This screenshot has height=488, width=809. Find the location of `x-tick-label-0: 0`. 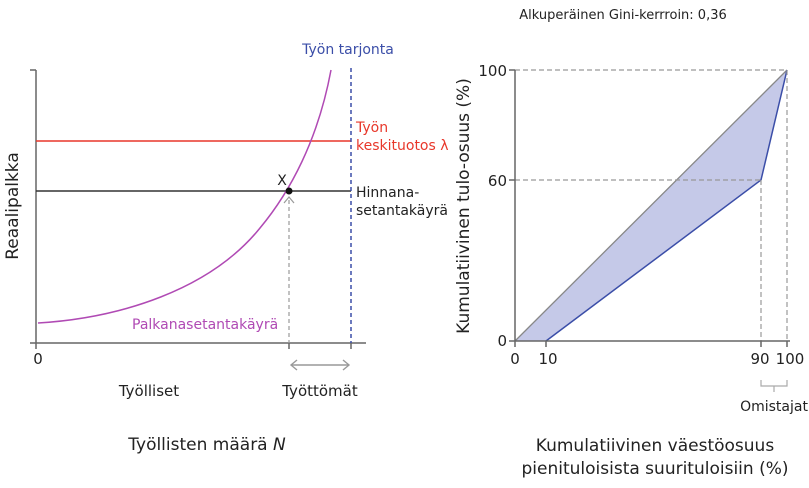

x-tick-label-0: 0 is located at coordinates (515, 359).